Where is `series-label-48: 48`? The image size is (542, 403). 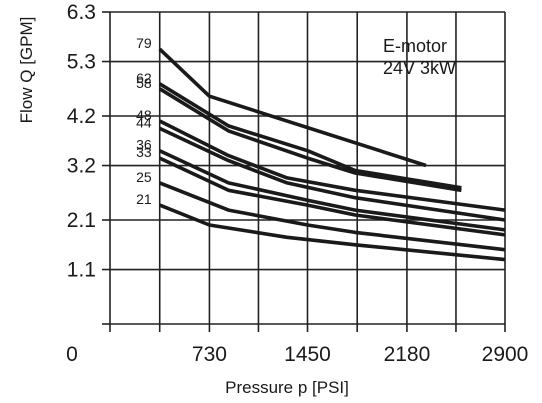 series-label-48: 48 is located at coordinates (144, 115).